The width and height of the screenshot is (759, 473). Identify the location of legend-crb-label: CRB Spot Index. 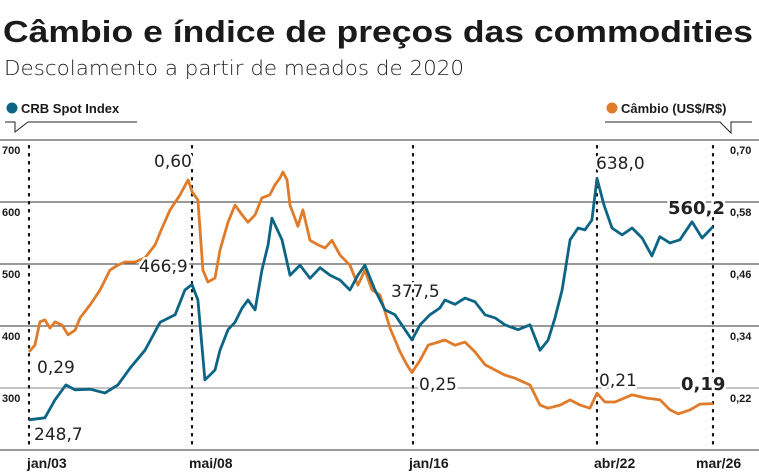
(70, 108).